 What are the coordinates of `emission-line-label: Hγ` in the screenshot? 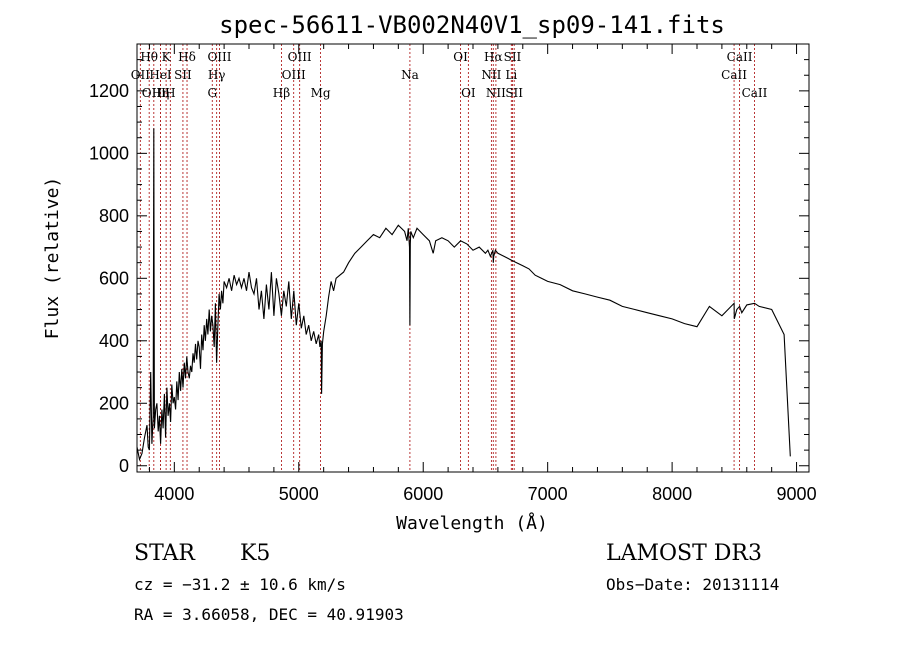 It's located at (217, 75).